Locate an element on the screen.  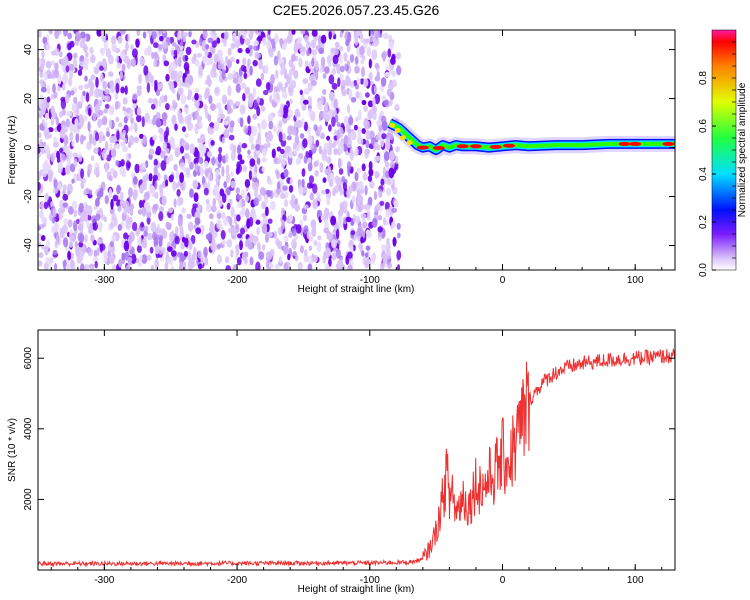
figure-title: C2E5.2026.057.23.45.G26 is located at coordinates (356, 10).